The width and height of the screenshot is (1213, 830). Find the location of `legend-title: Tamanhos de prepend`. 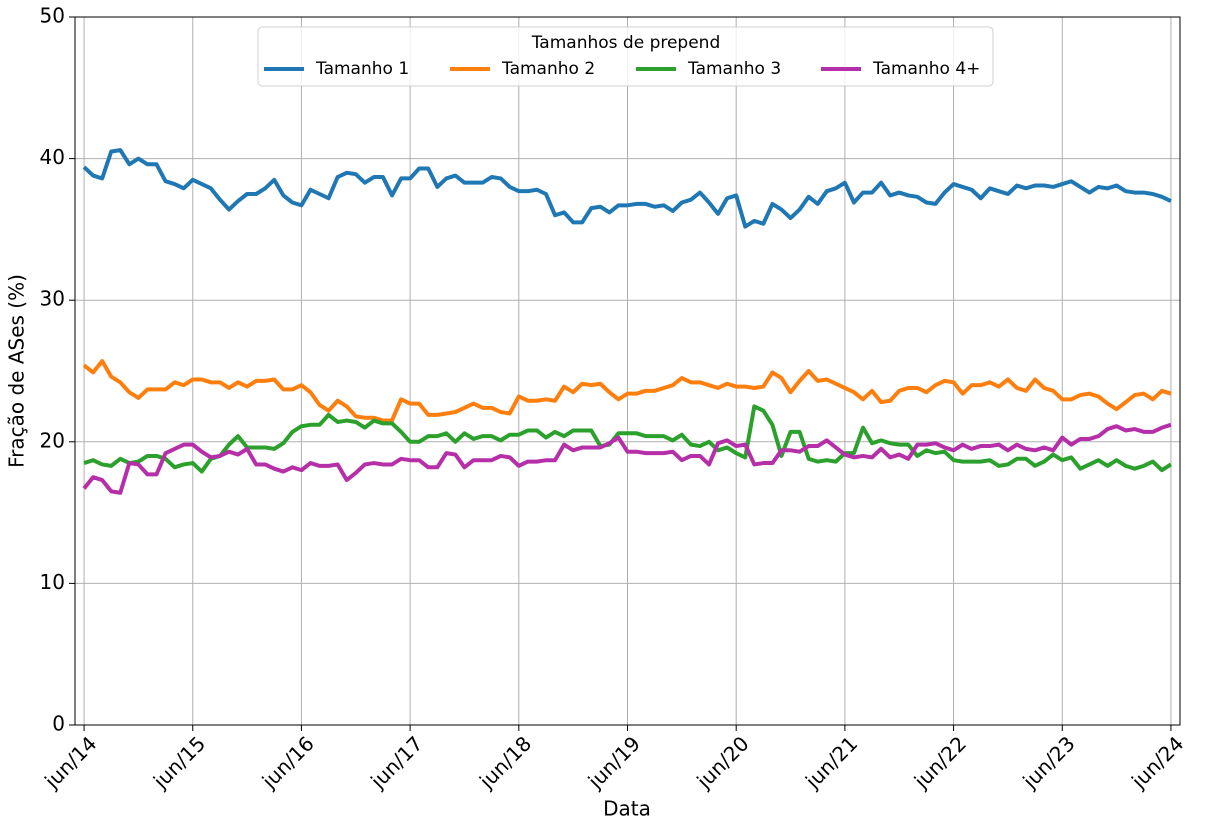

legend-title: Tamanhos de prepend is located at coordinates (626, 43).